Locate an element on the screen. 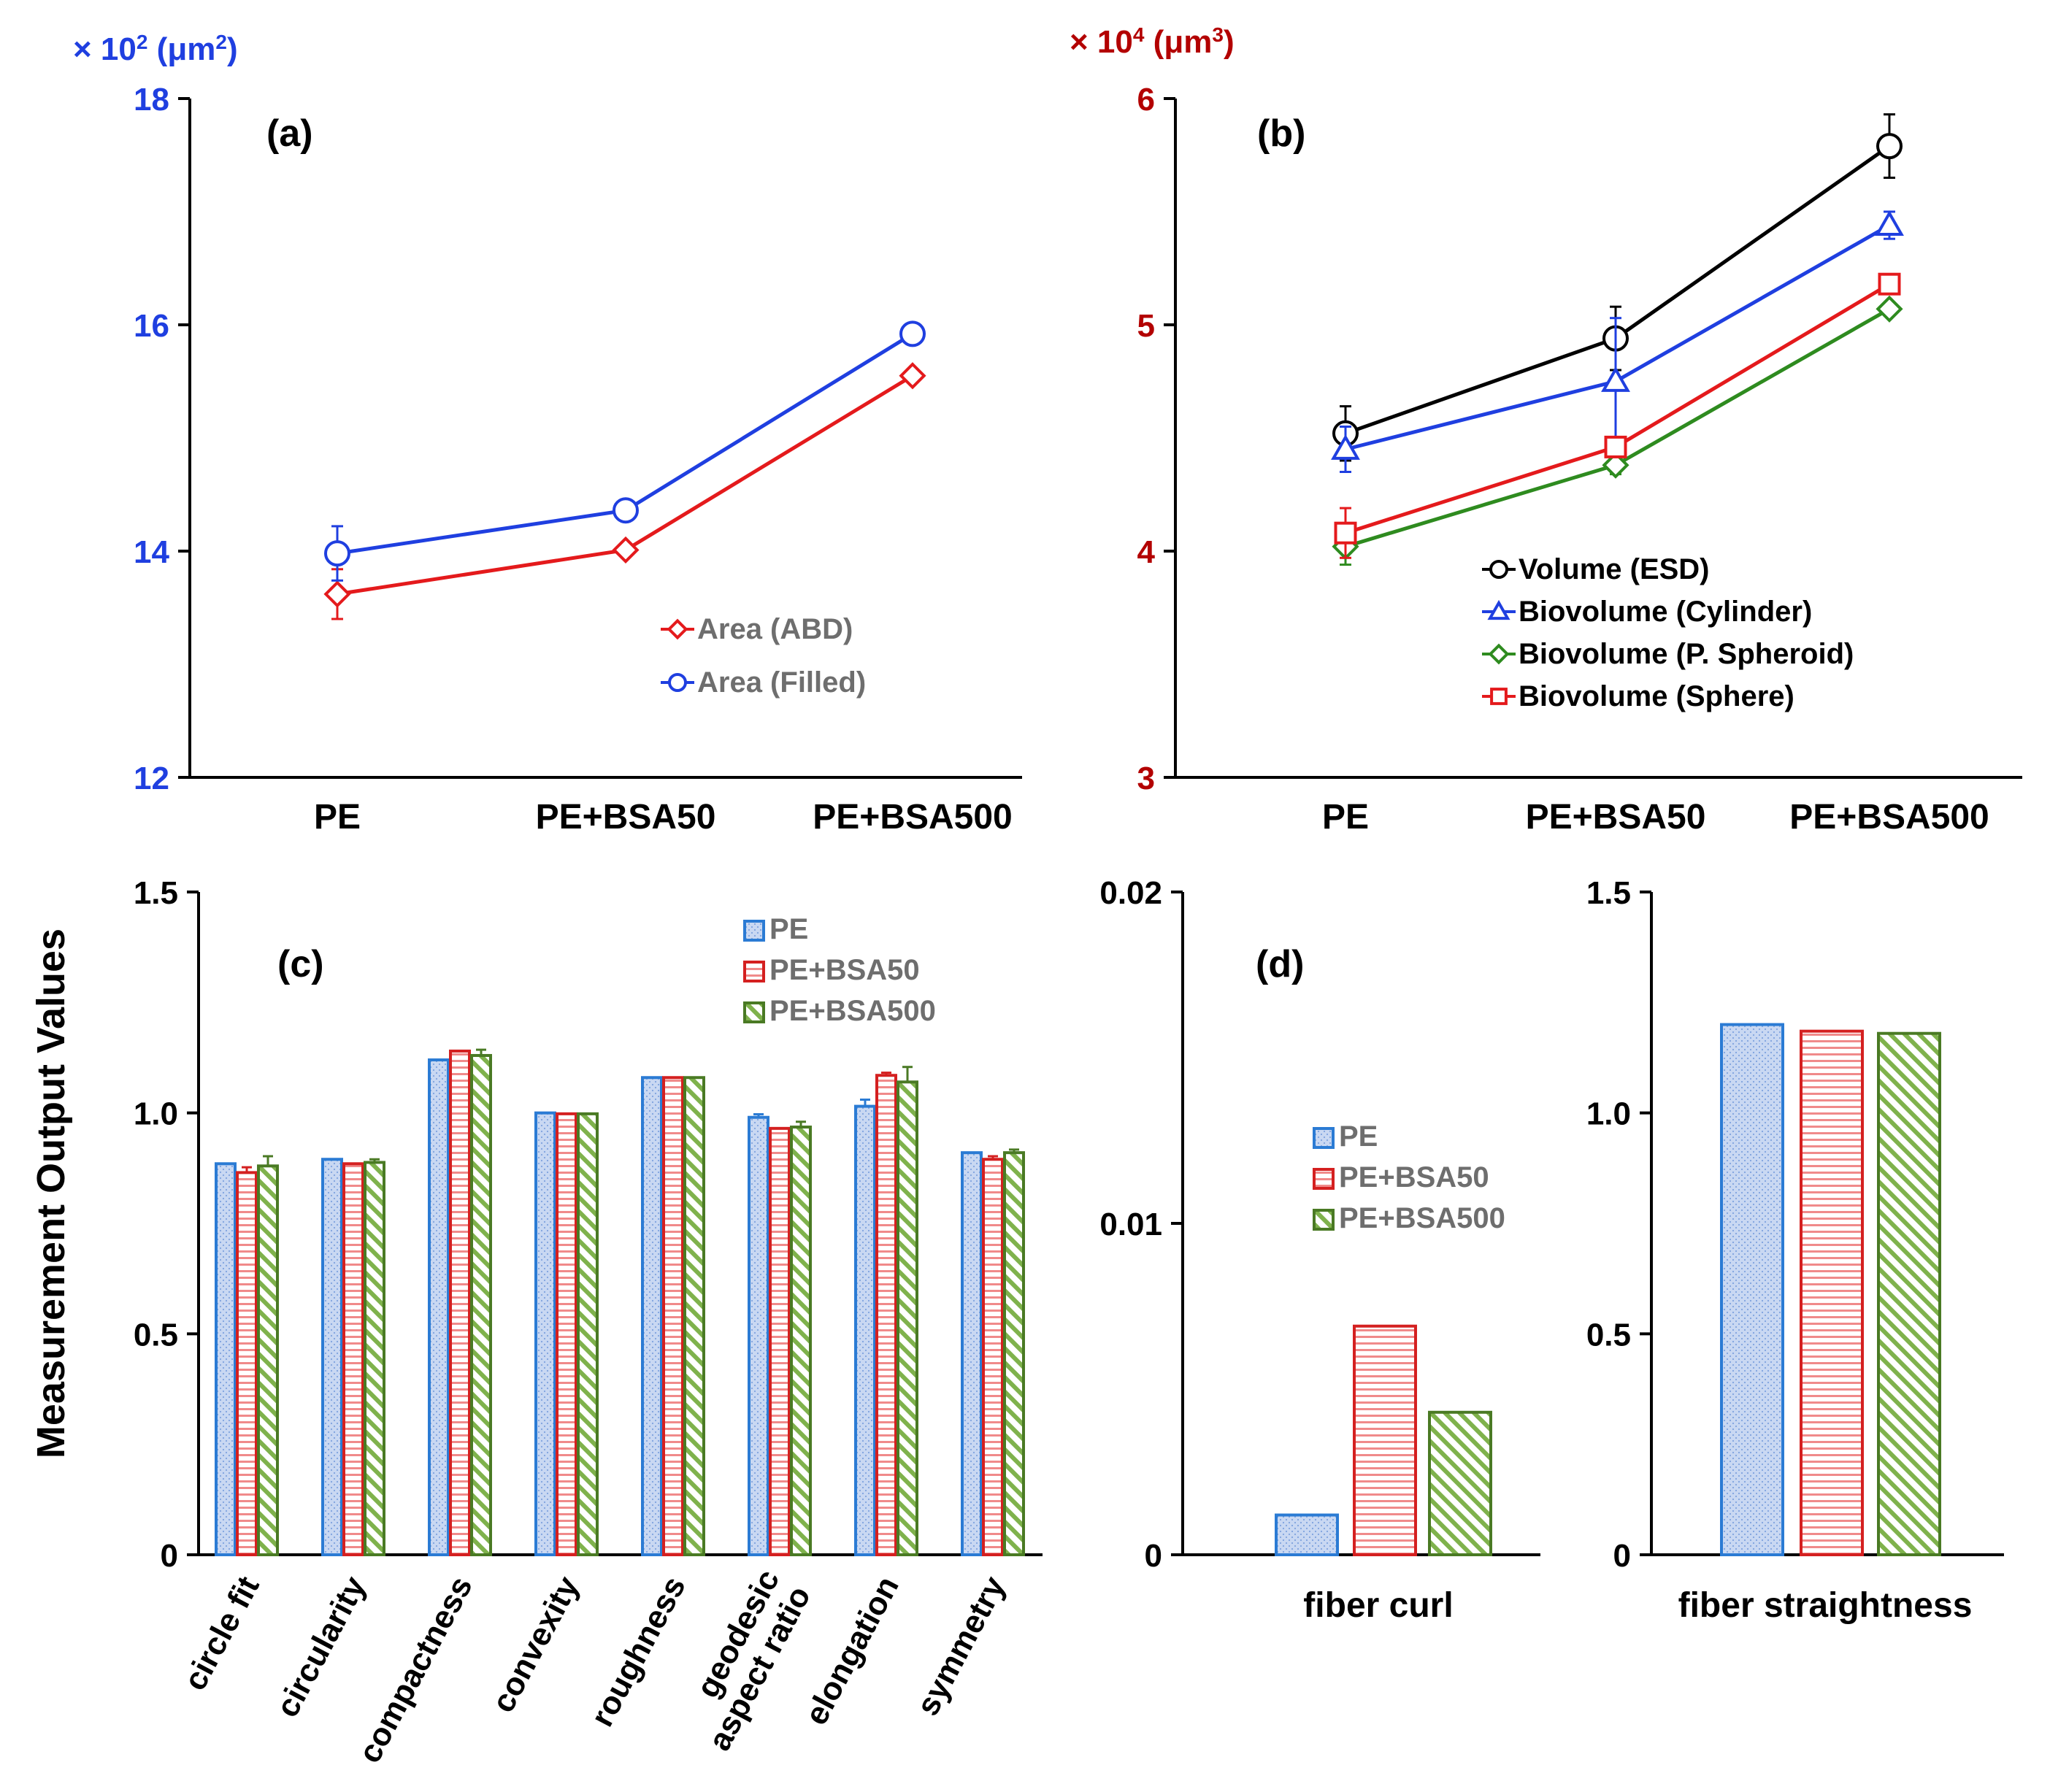  x-category-label: geodesicaspect ratio is located at coordinates (744, 1660).